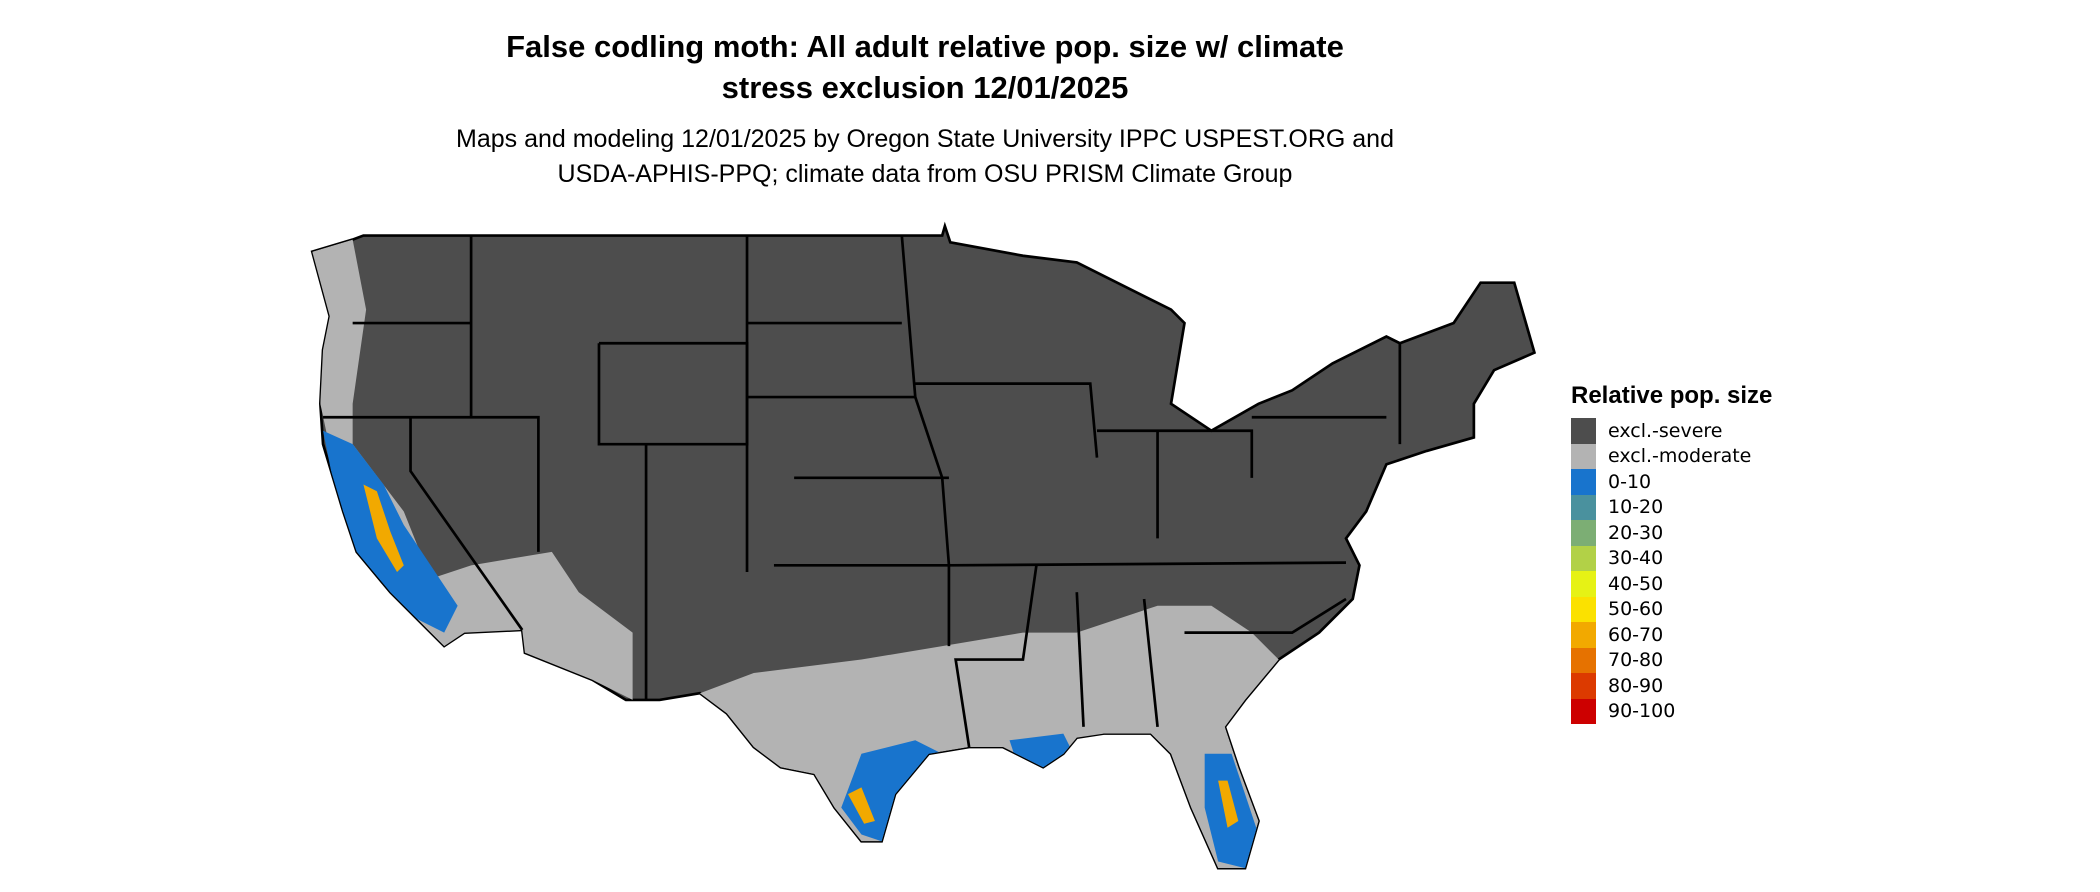 This screenshot has width=2100, height=892. What do you see at coordinates (925, 87) in the screenshot?
I see `title-line-2: stress exclusion 12/01/2025` at bounding box center [925, 87].